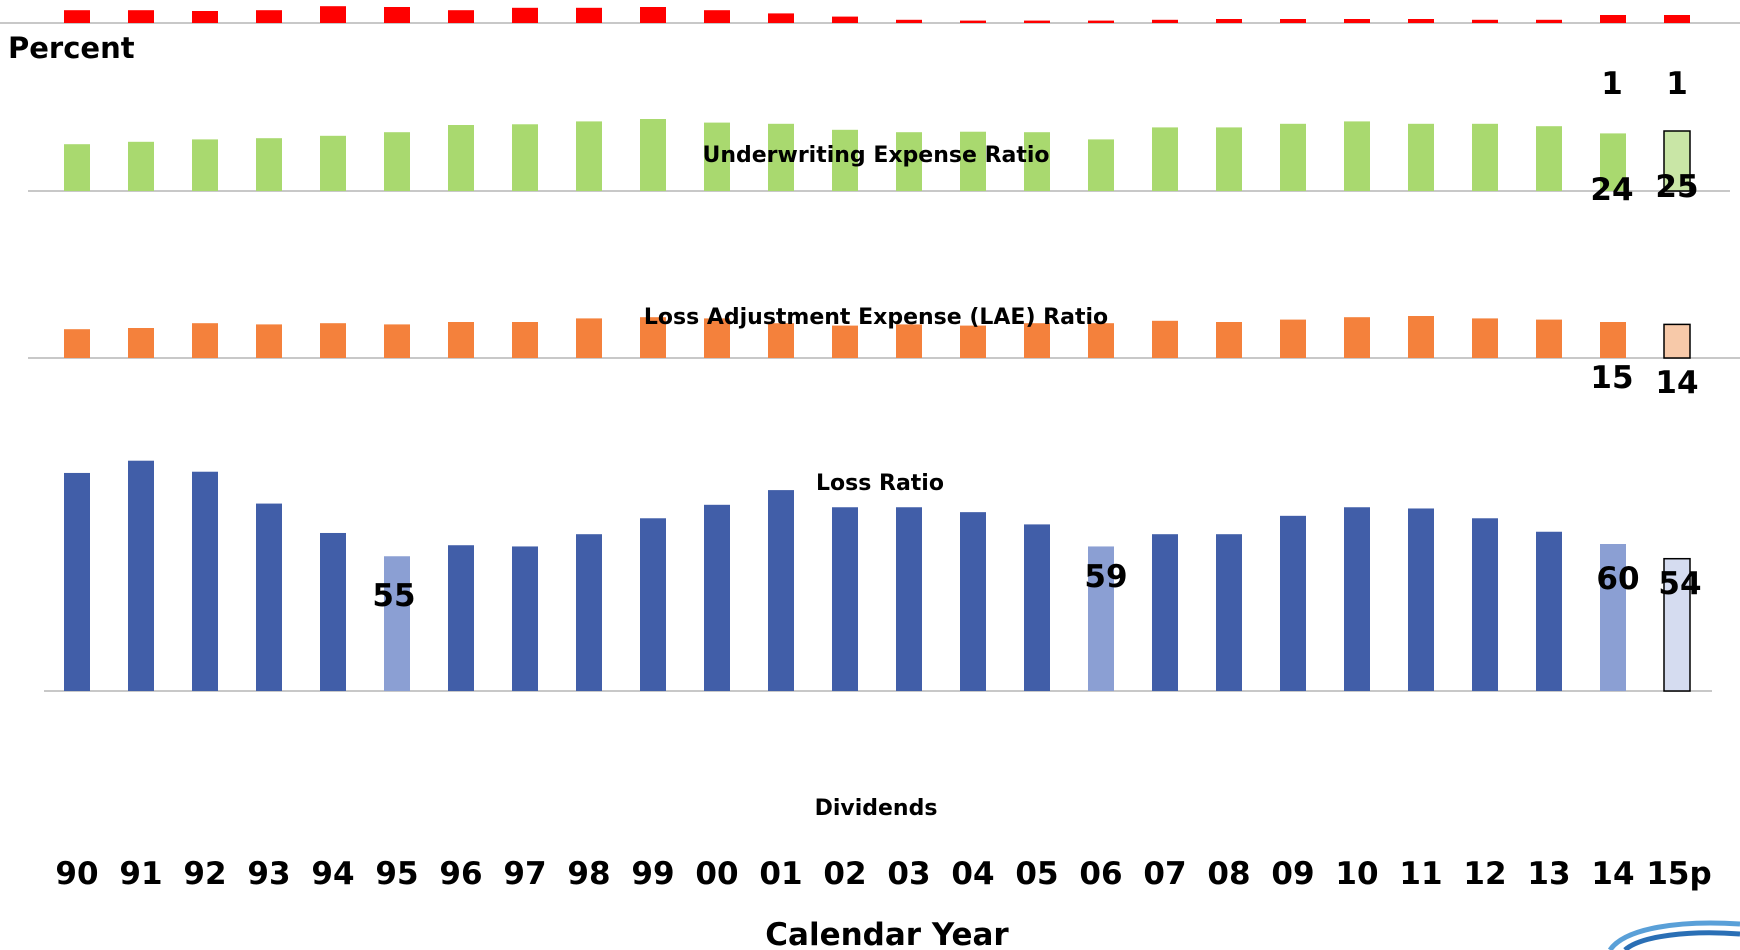 This screenshot has height=950, width=1740. What do you see at coordinates (875, 155) in the screenshot?
I see `series-label-underwriting: Underwriting Expense Ratio` at bounding box center [875, 155].